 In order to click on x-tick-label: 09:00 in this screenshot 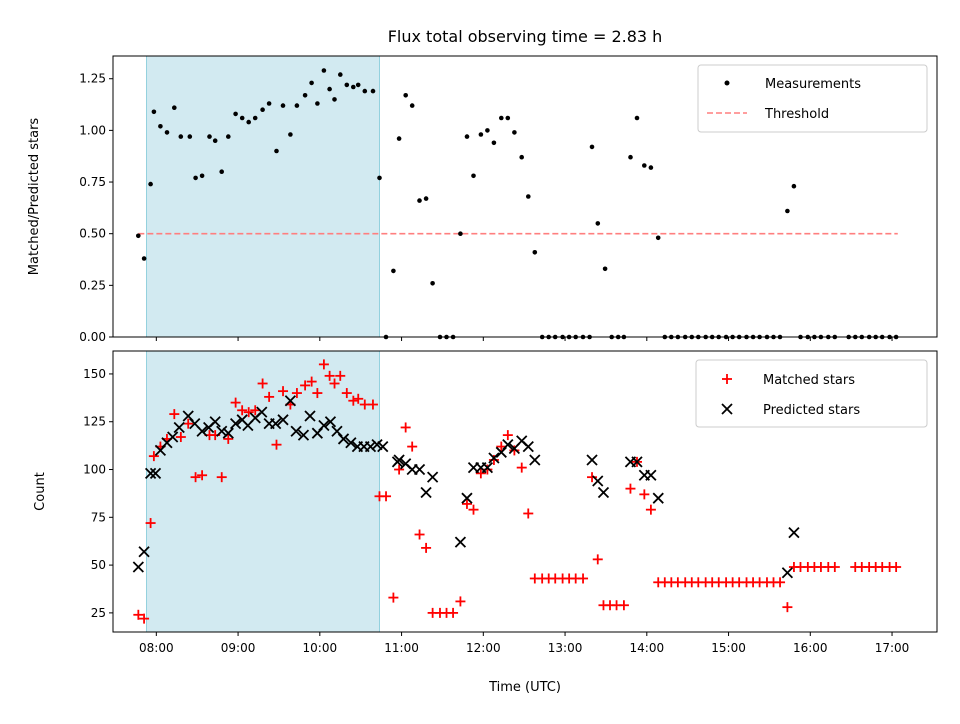, I will do `click(238, 648)`.